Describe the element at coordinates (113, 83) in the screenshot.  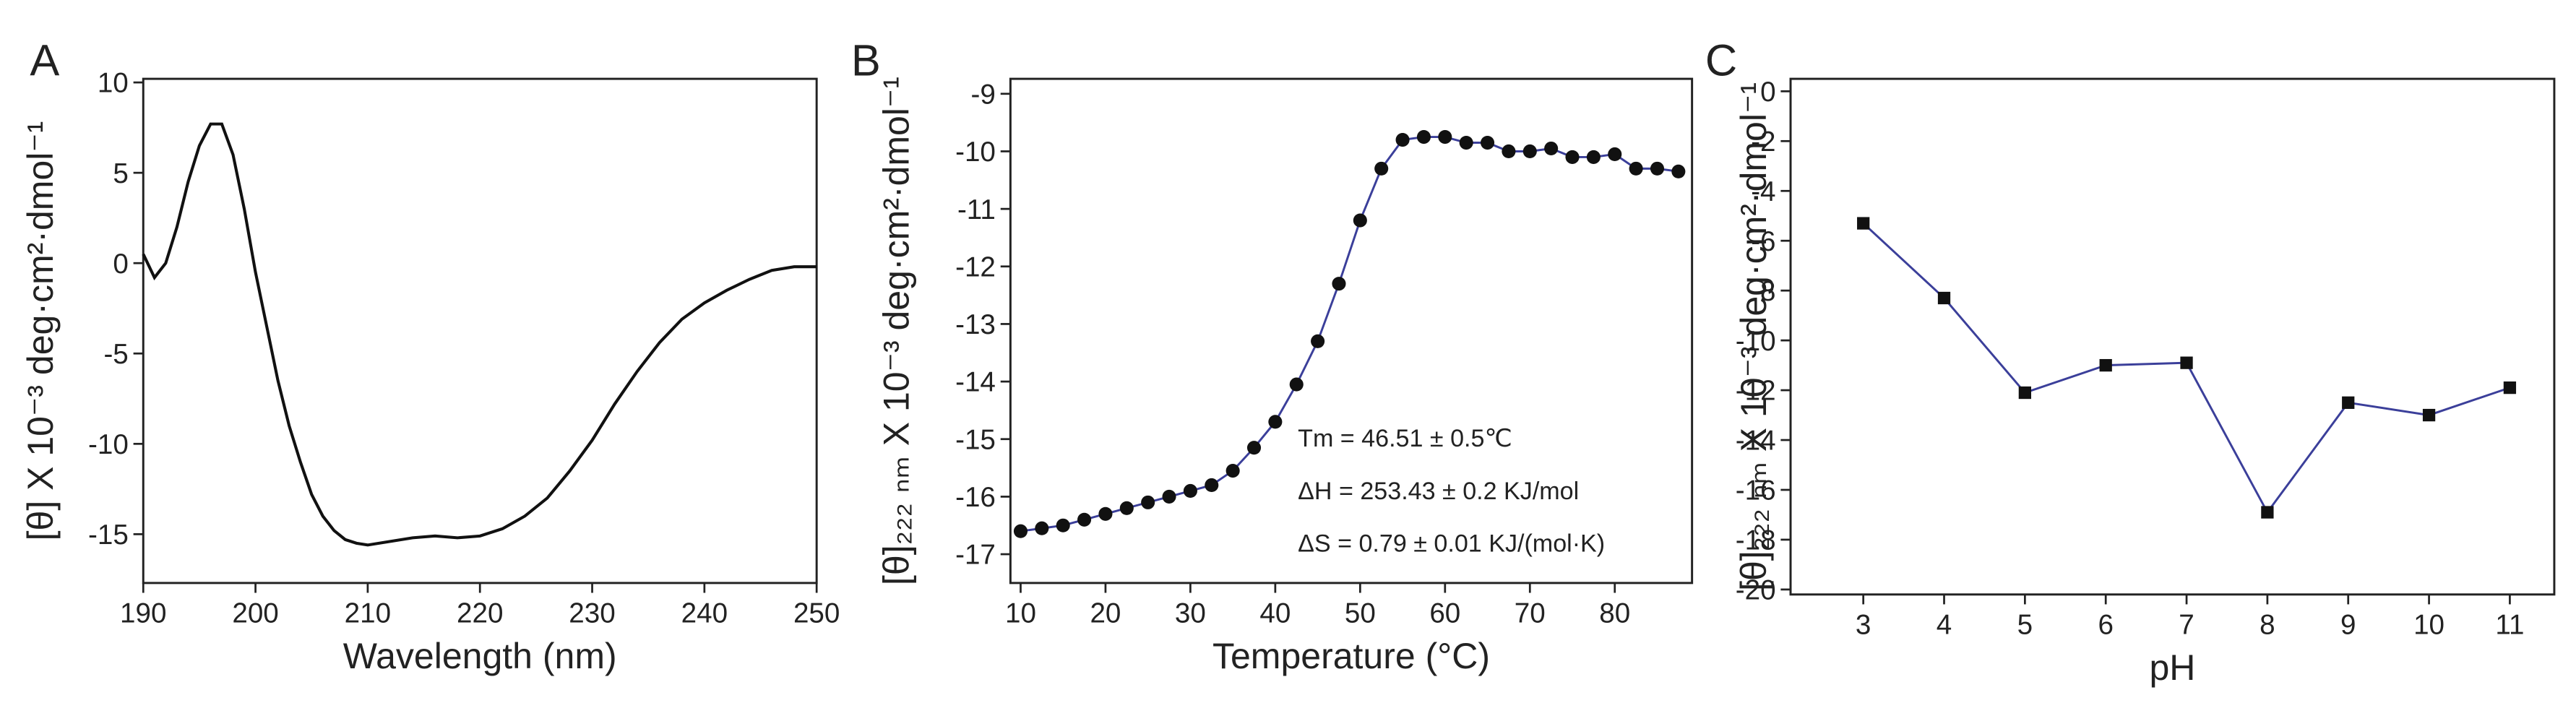
I see `y-tick-label: 10` at that location.